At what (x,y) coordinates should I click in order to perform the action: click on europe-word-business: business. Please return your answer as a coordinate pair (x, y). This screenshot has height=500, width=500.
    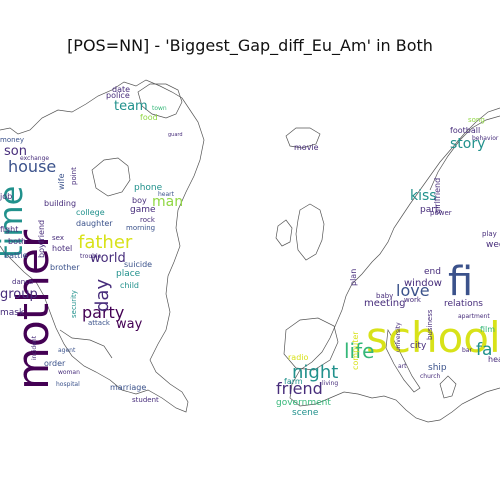
    Looking at the image, I should click on (430, 324).